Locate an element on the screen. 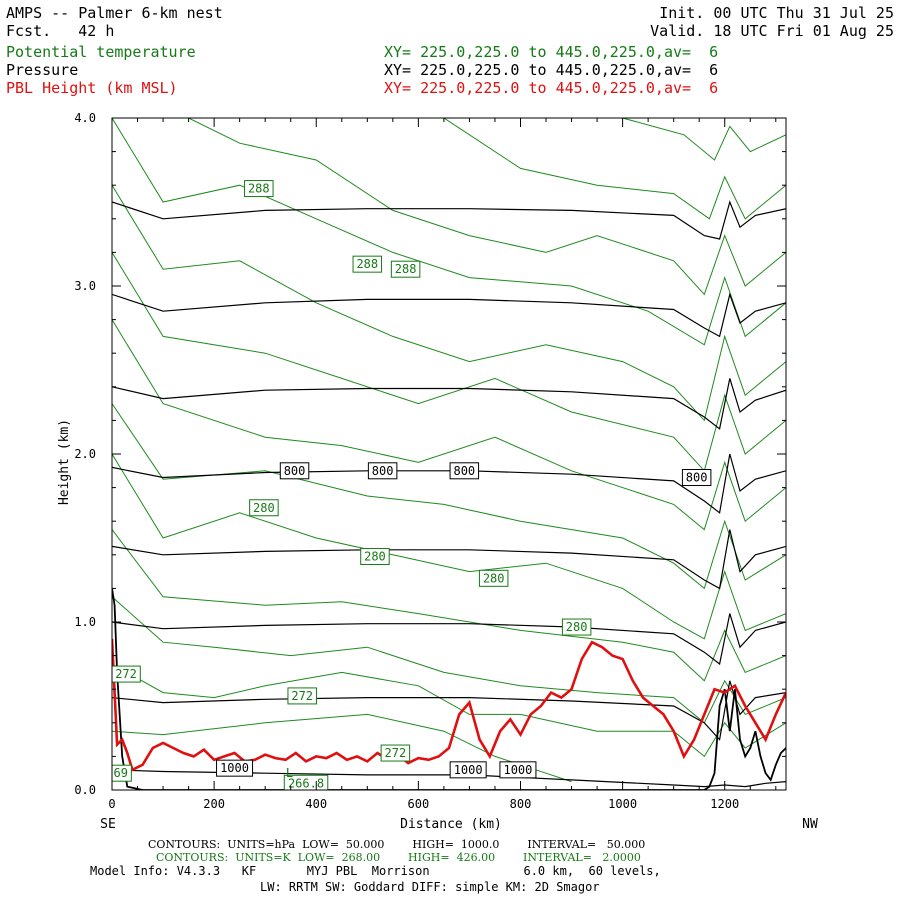  theta-label-7-box is located at coordinates (126, 674).